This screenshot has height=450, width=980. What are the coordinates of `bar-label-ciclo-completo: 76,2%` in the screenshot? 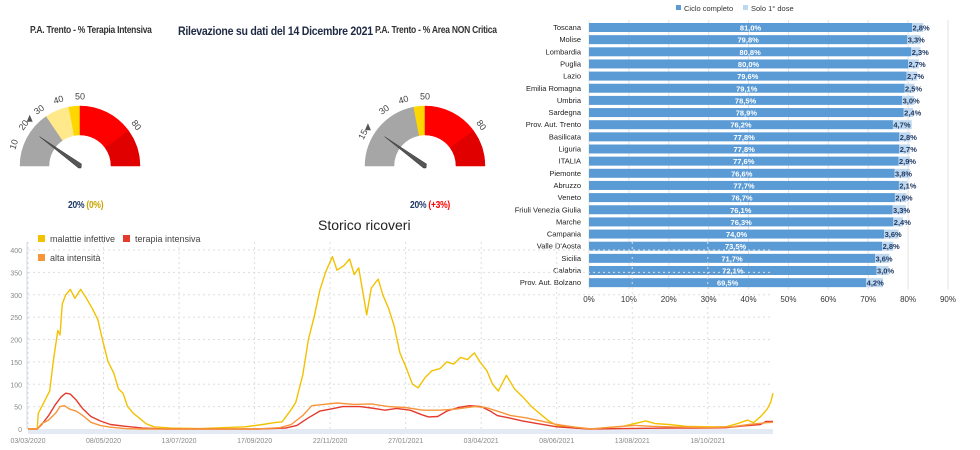 It's located at (741, 125).